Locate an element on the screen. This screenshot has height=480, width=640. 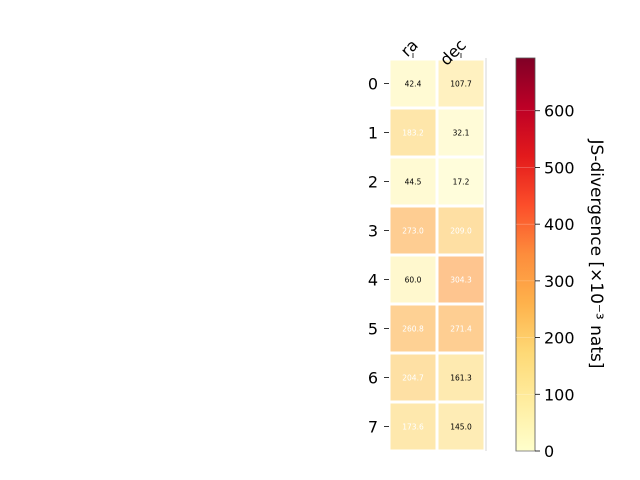
colorbar-tick-label: 500 is located at coordinates (559, 167).